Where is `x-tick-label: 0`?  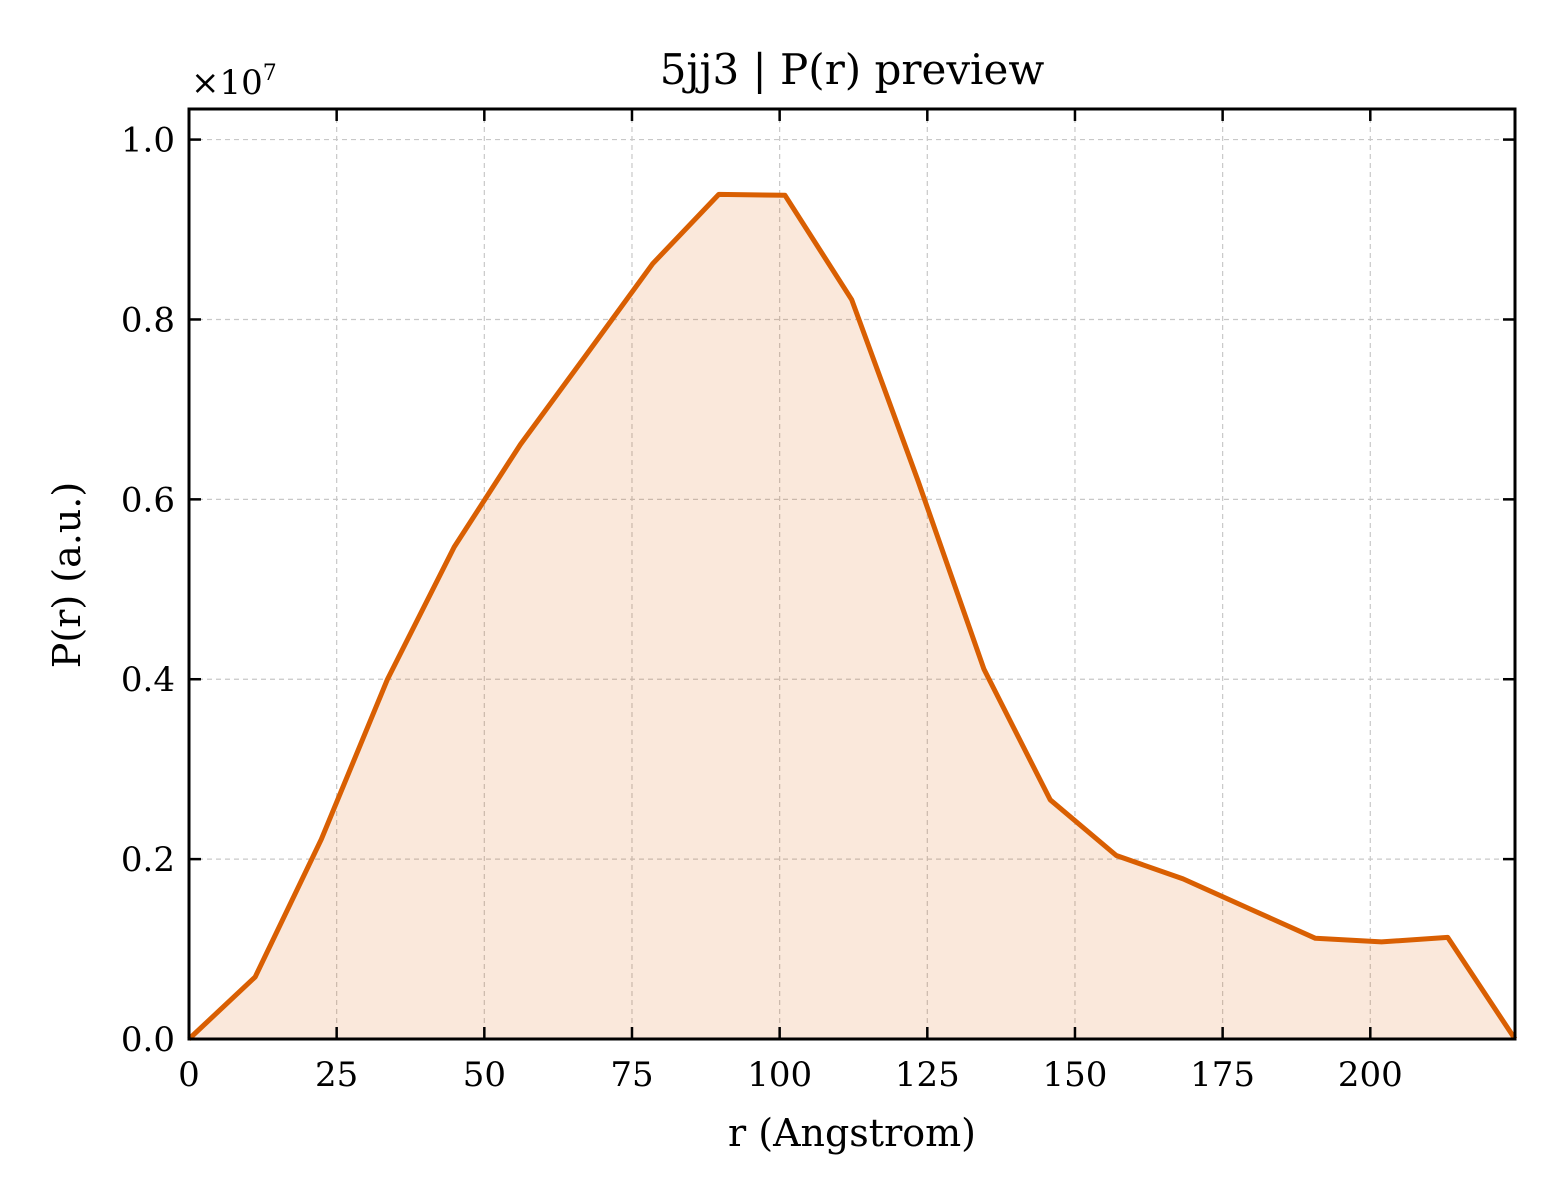 x-tick-label: 0 is located at coordinates (189, 1075).